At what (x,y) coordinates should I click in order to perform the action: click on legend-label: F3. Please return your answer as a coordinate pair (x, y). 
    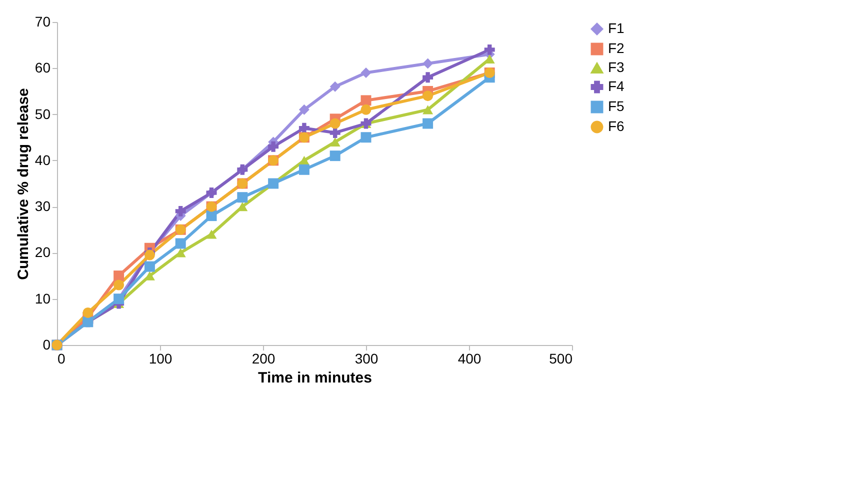
    Looking at the image, I should click on (616, 67).